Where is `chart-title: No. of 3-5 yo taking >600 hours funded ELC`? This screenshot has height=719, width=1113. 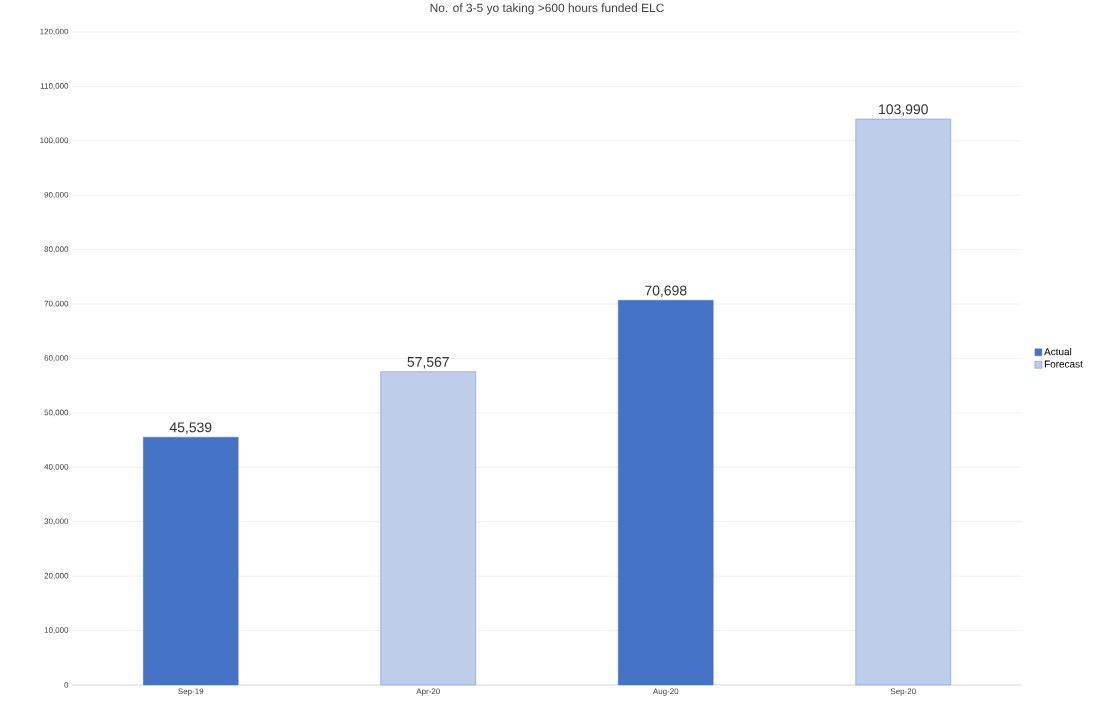 chart-title: No. of 3-5 yo taking >600 hours funded ELC is located at coordinates (547, 9).